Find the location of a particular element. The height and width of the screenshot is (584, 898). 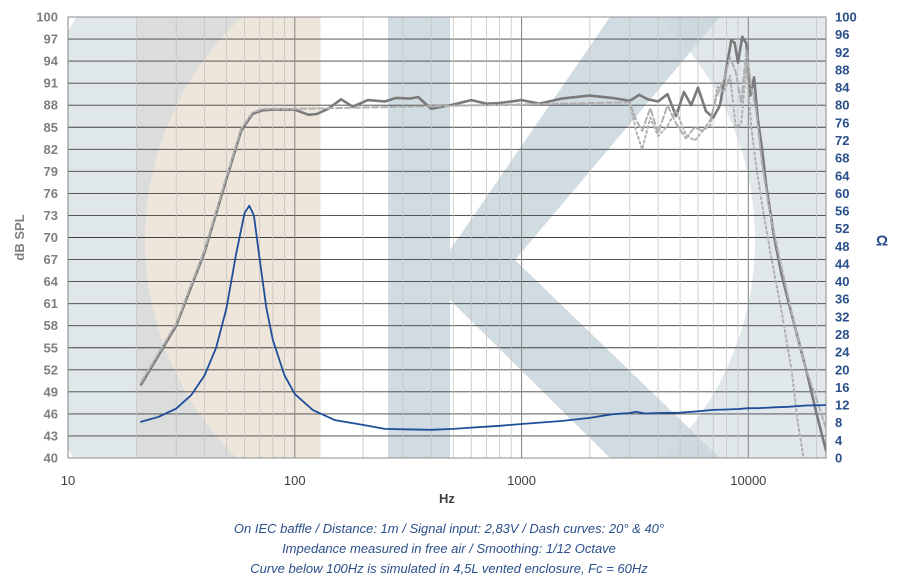

y-tick-label-right: 88 is located at coordinates (842, 69).